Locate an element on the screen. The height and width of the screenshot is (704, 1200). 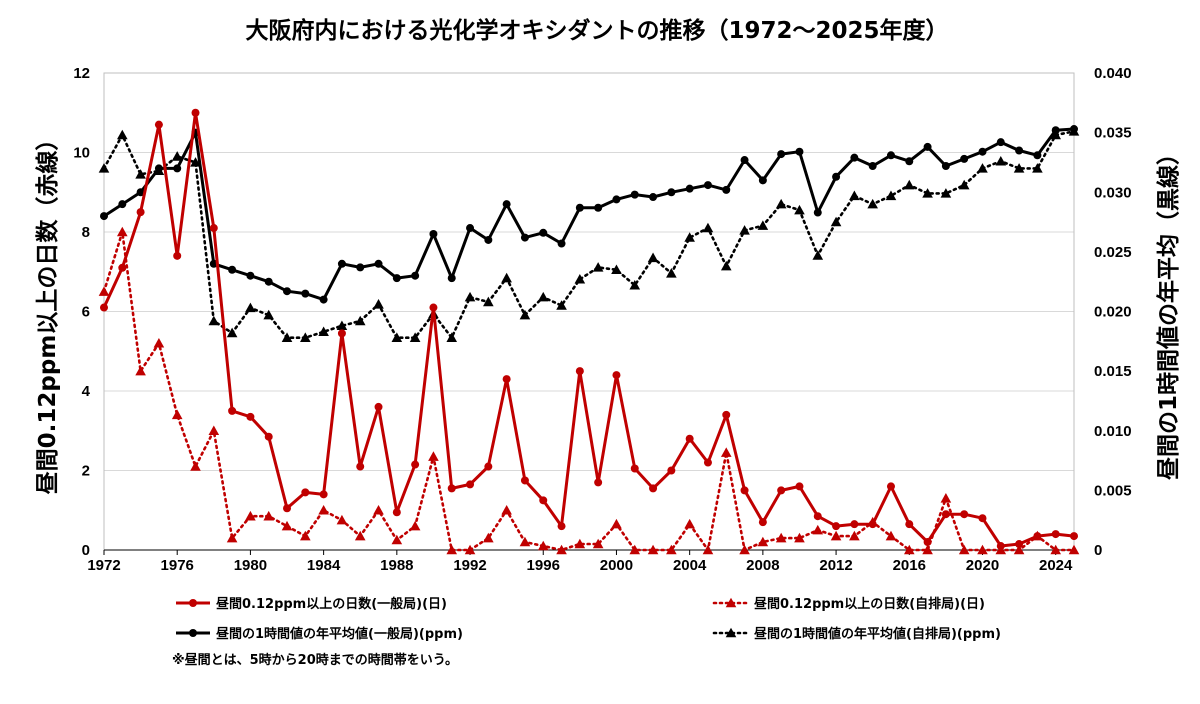
y-left-label: 昼間0.12ppm以上の日数（赤線） is located at coordinates (47, 311).